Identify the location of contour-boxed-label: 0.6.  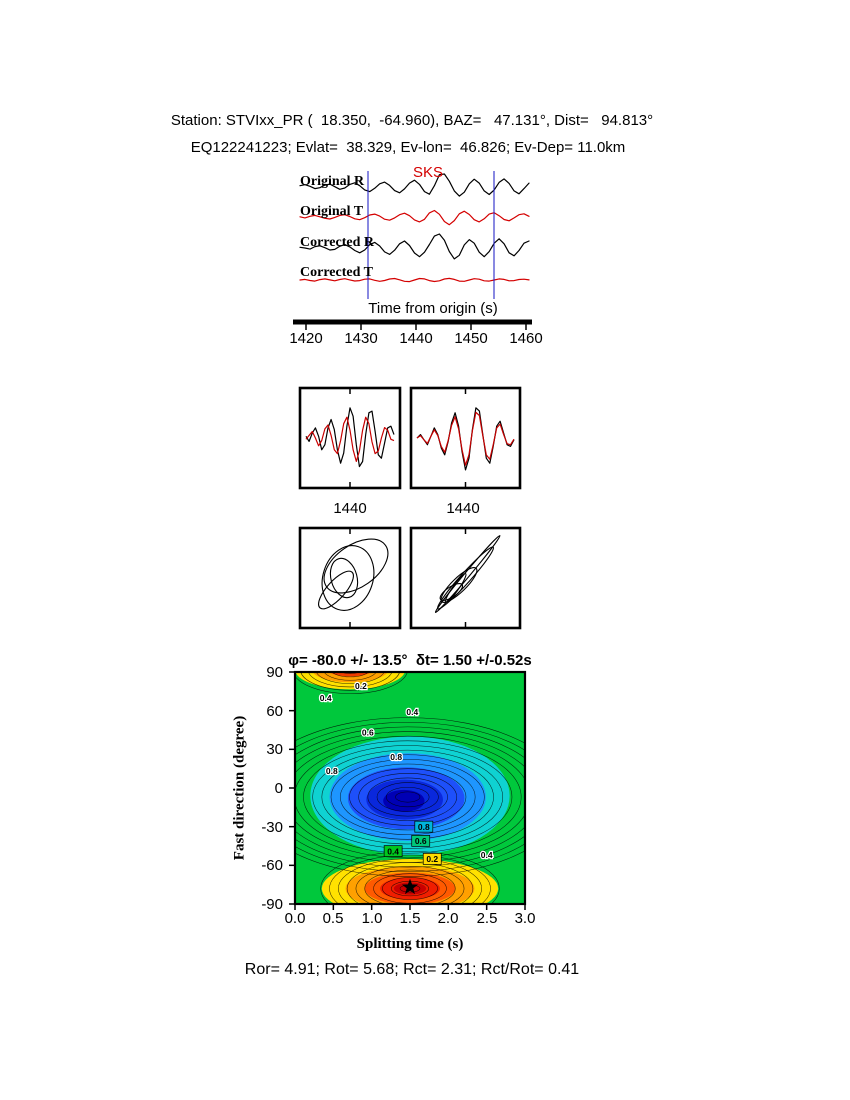
(421, 841).